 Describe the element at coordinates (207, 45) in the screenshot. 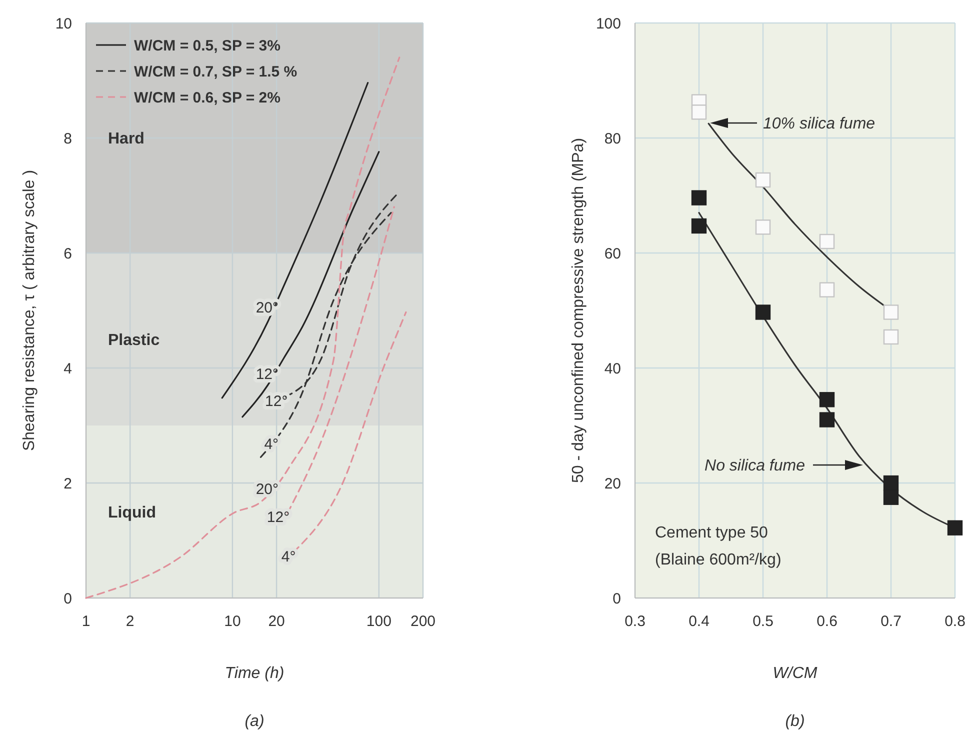

I see `legend-label: W/CM = 0.5, SP = 3%` at that location.